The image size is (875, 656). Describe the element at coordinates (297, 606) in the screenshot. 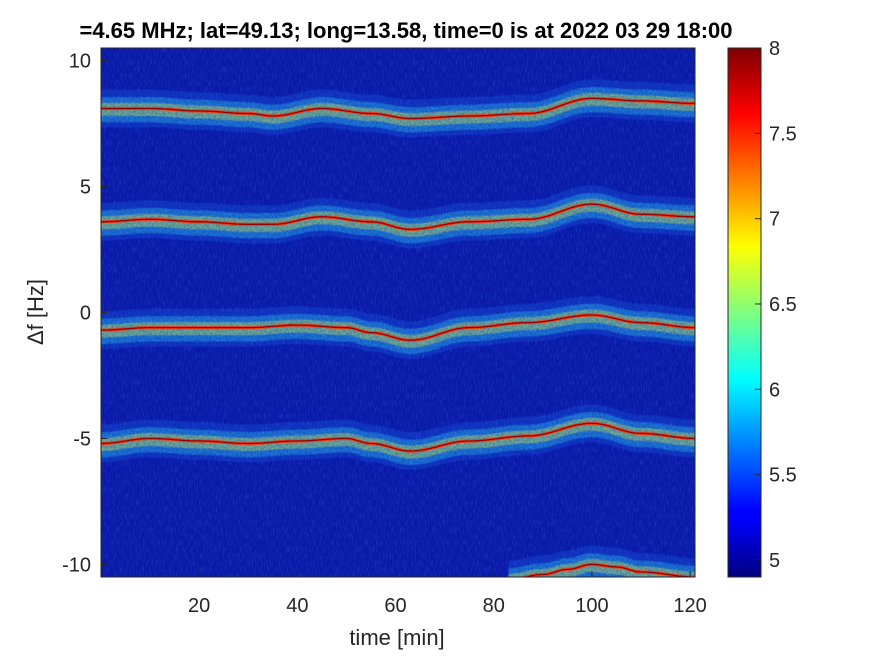

I see `x-tick-label-1: 40` at that location.